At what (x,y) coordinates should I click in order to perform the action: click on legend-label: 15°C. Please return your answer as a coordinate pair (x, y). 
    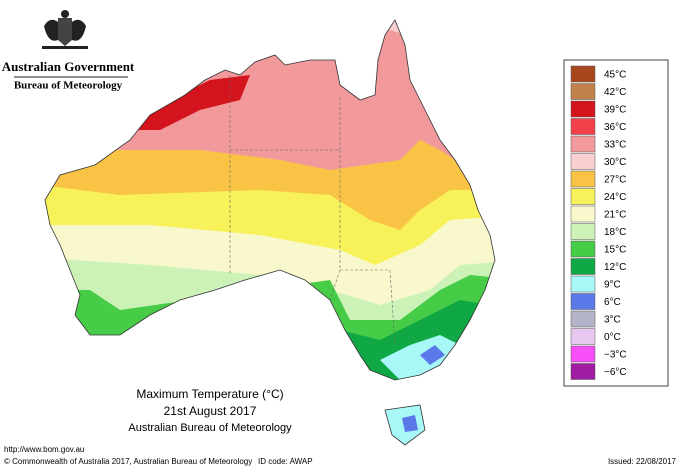
    Looking at the image, I should click on (615, 249).